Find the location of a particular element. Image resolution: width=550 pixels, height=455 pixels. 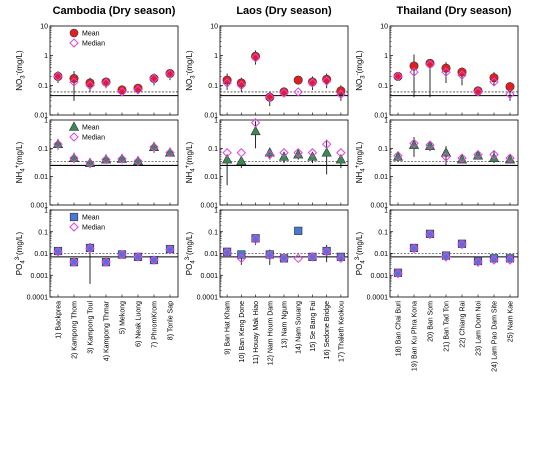

site-label: 21) Ban Tad Ton is located at coordinates (447, 326).